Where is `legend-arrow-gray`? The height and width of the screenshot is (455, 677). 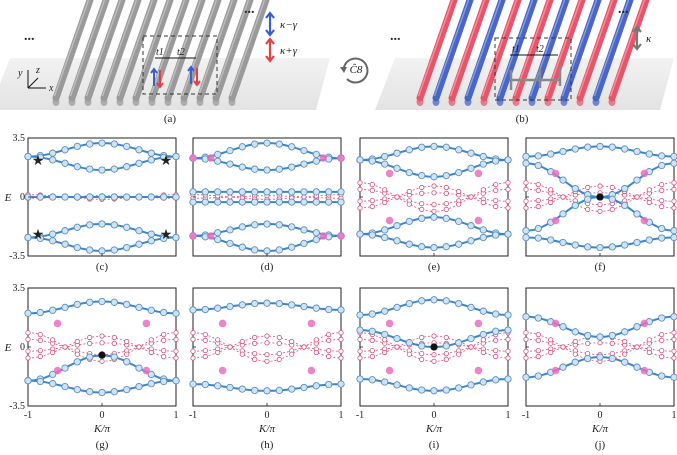
legend-arrow-gray is located at coordinates (637, 38).